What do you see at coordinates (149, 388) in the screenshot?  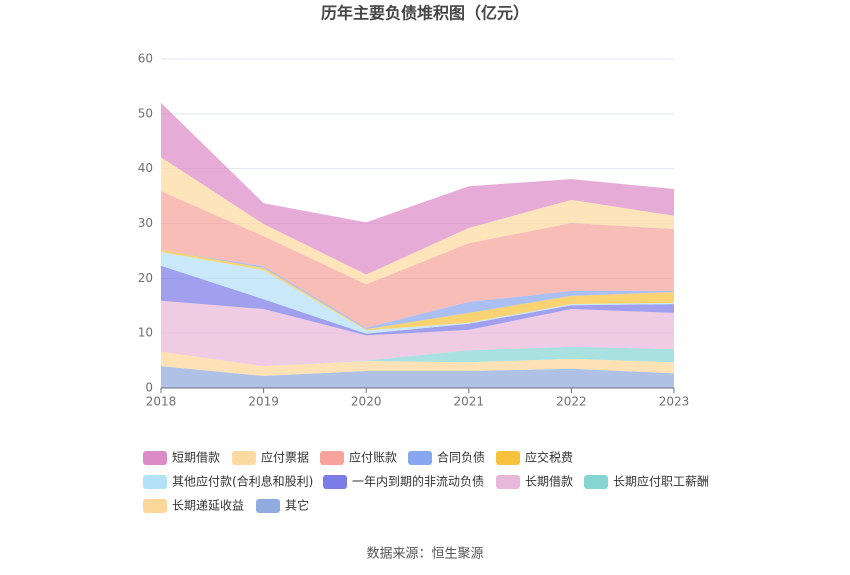 I see `y-tick-label: 0` at bounding box center [149, 388].